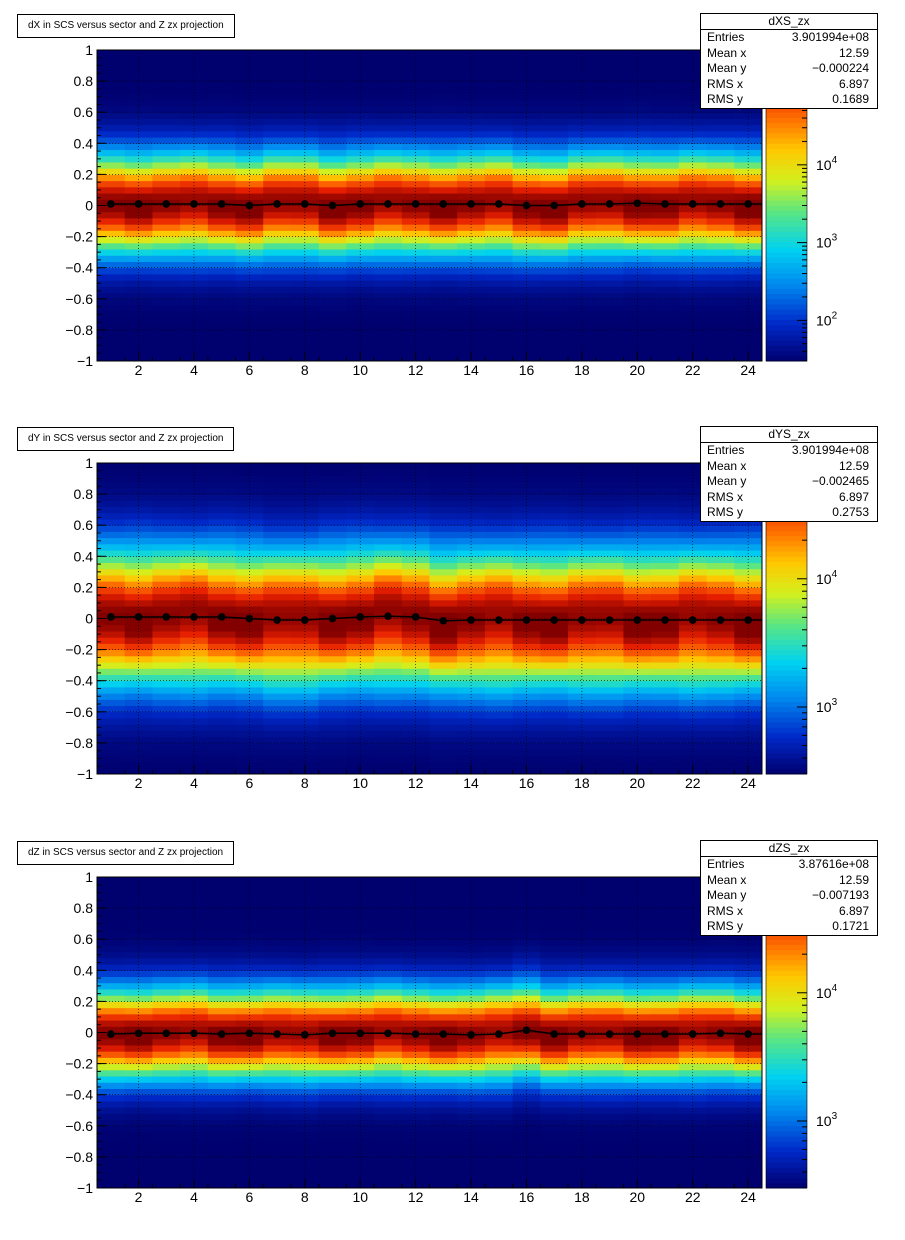 The image size is (905, 1240). What do you see at coordinates (582, 783) in the screenshot?
I see `x-tick-label: 18` at bounding box center [582, 783].